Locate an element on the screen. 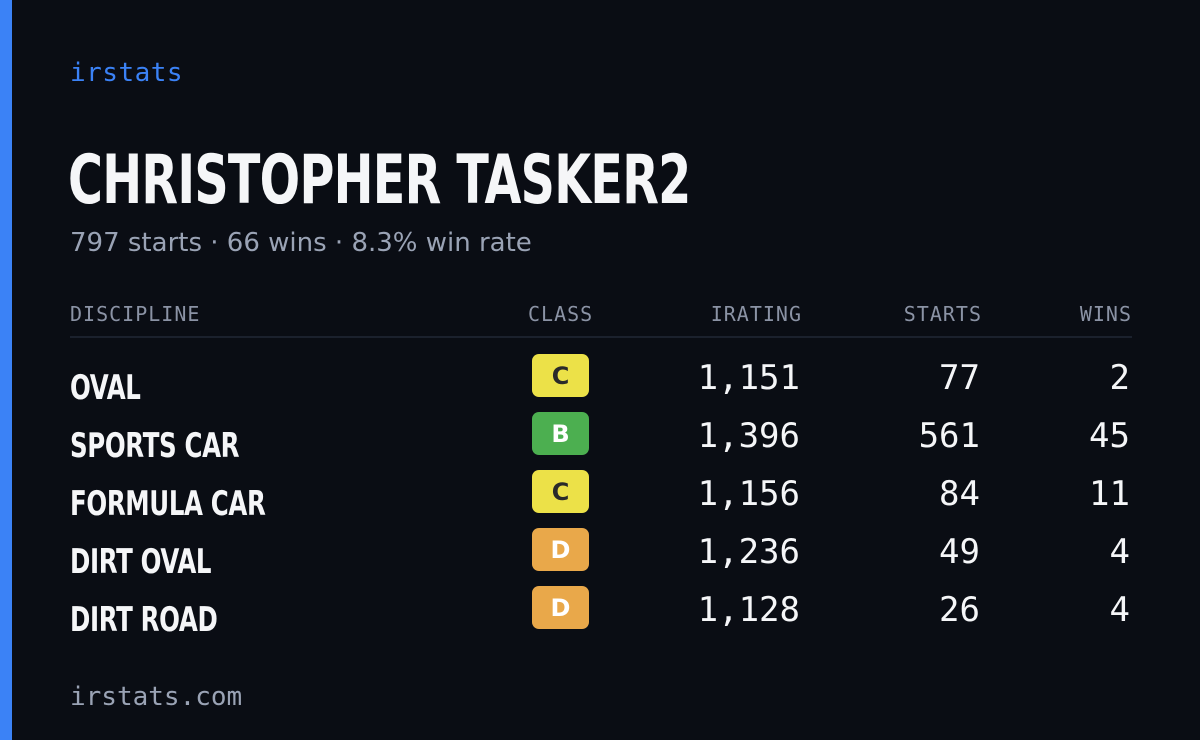 The image size is (1200, 740). class-badge: B is located at coordinates (560, 433).